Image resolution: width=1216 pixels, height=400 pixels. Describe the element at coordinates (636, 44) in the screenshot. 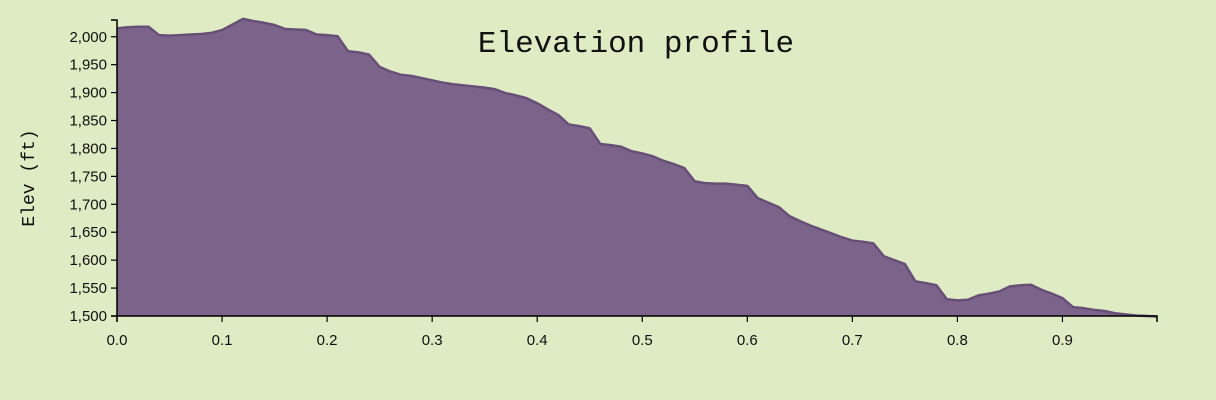

I see `chart-title: Elevation profile` at that location.